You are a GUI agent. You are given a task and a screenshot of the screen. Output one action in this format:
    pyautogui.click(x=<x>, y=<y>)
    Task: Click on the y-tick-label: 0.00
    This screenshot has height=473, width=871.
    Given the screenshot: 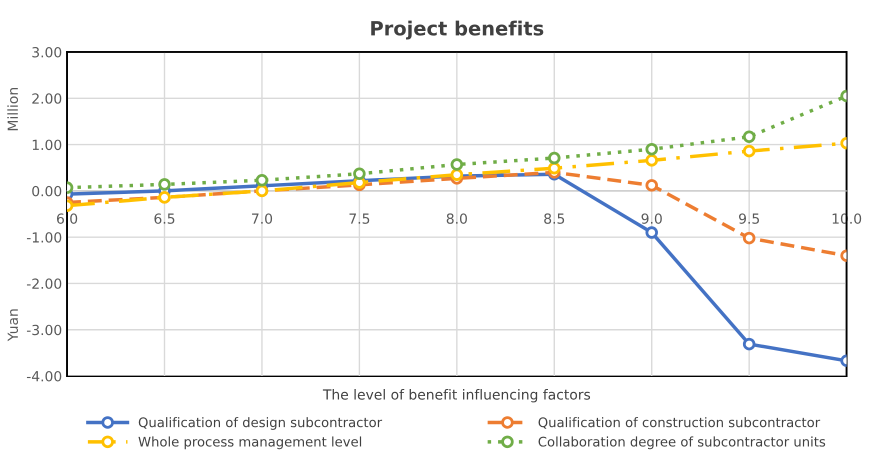 What is the action you would take?
    pyautogui.click(x=47, y=191)
    